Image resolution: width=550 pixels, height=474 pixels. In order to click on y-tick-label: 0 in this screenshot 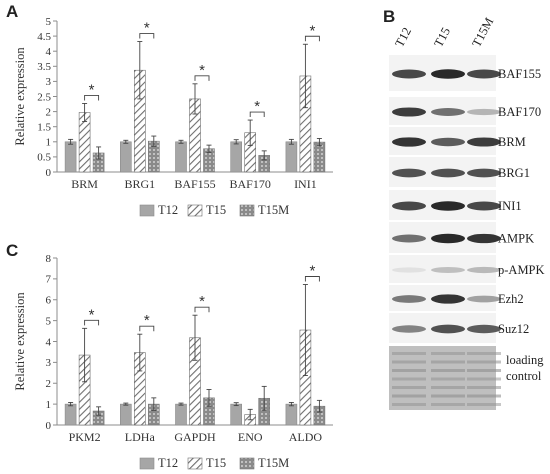, I will do `click(49, 426)`.